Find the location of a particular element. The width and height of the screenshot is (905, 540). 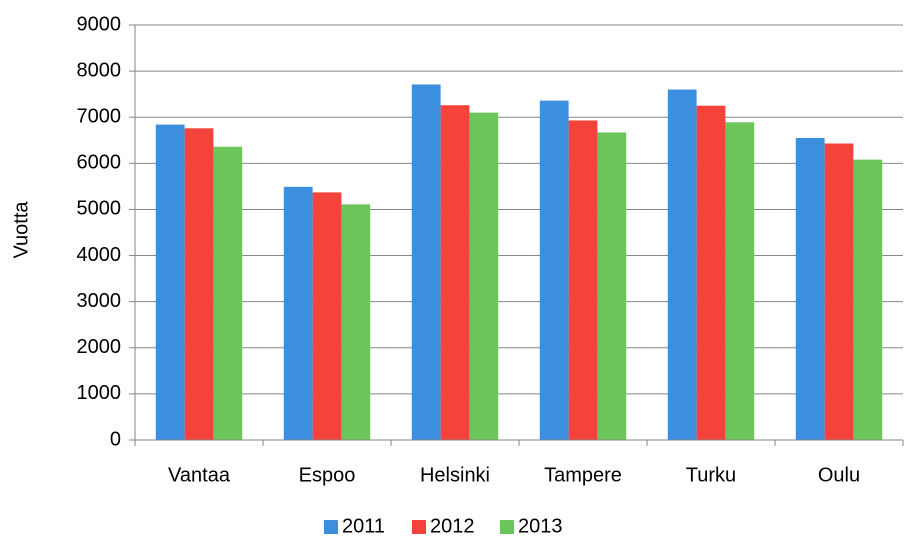

y-tick-label: 9000 is located at coordinates (99, 24).